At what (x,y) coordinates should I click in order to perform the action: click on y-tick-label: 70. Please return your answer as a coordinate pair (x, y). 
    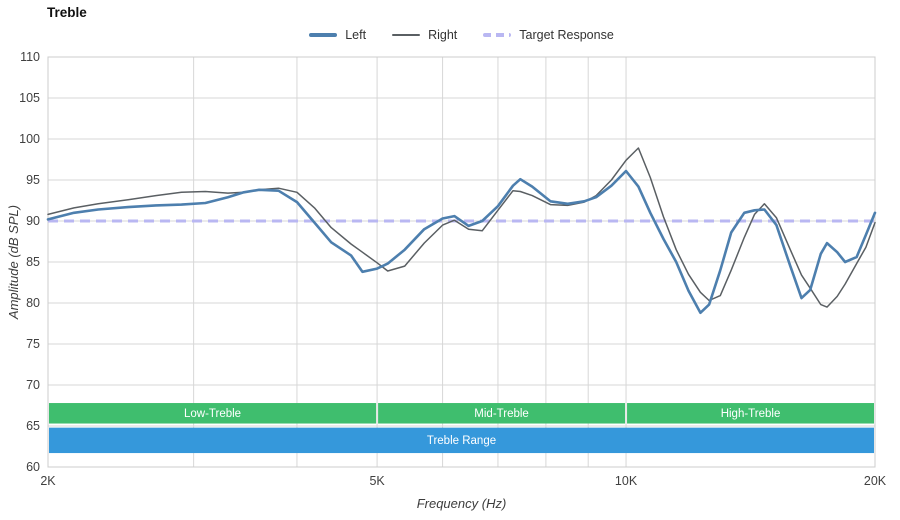
    Looking at the image, I should click on (33, 385).